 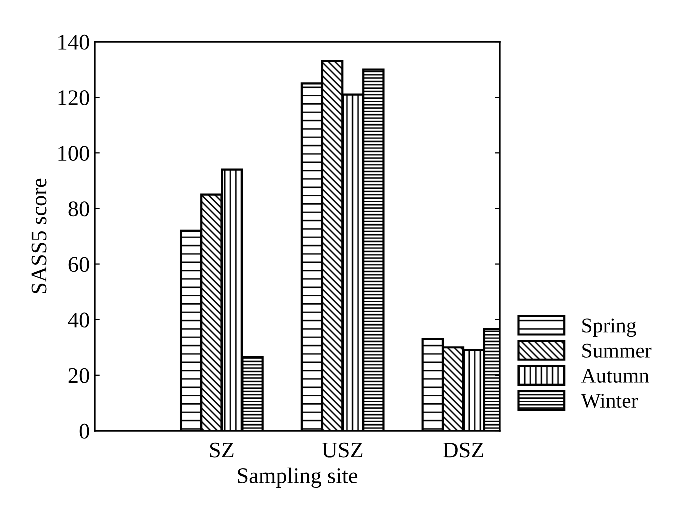 I want to click on y-tick-label: 60, so click(x=79, y=264).